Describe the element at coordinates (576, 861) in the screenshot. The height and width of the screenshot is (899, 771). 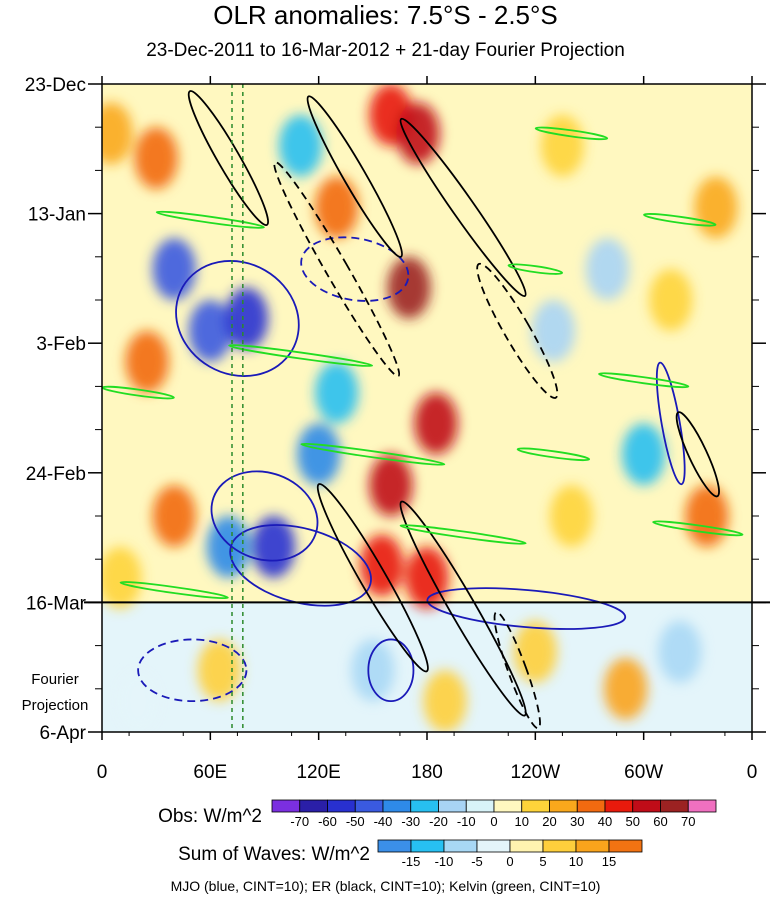
I see `wave-colorbar-tick-label: 10` at that location.